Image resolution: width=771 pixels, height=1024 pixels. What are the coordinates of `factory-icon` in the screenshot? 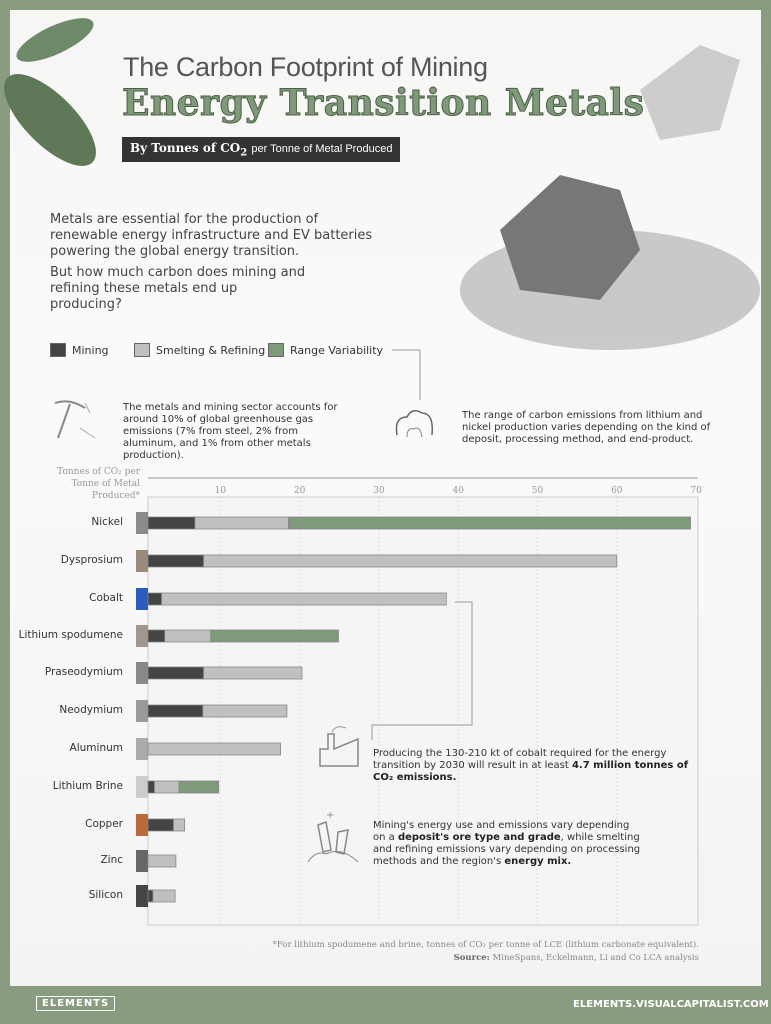 It's located at (339, 746).